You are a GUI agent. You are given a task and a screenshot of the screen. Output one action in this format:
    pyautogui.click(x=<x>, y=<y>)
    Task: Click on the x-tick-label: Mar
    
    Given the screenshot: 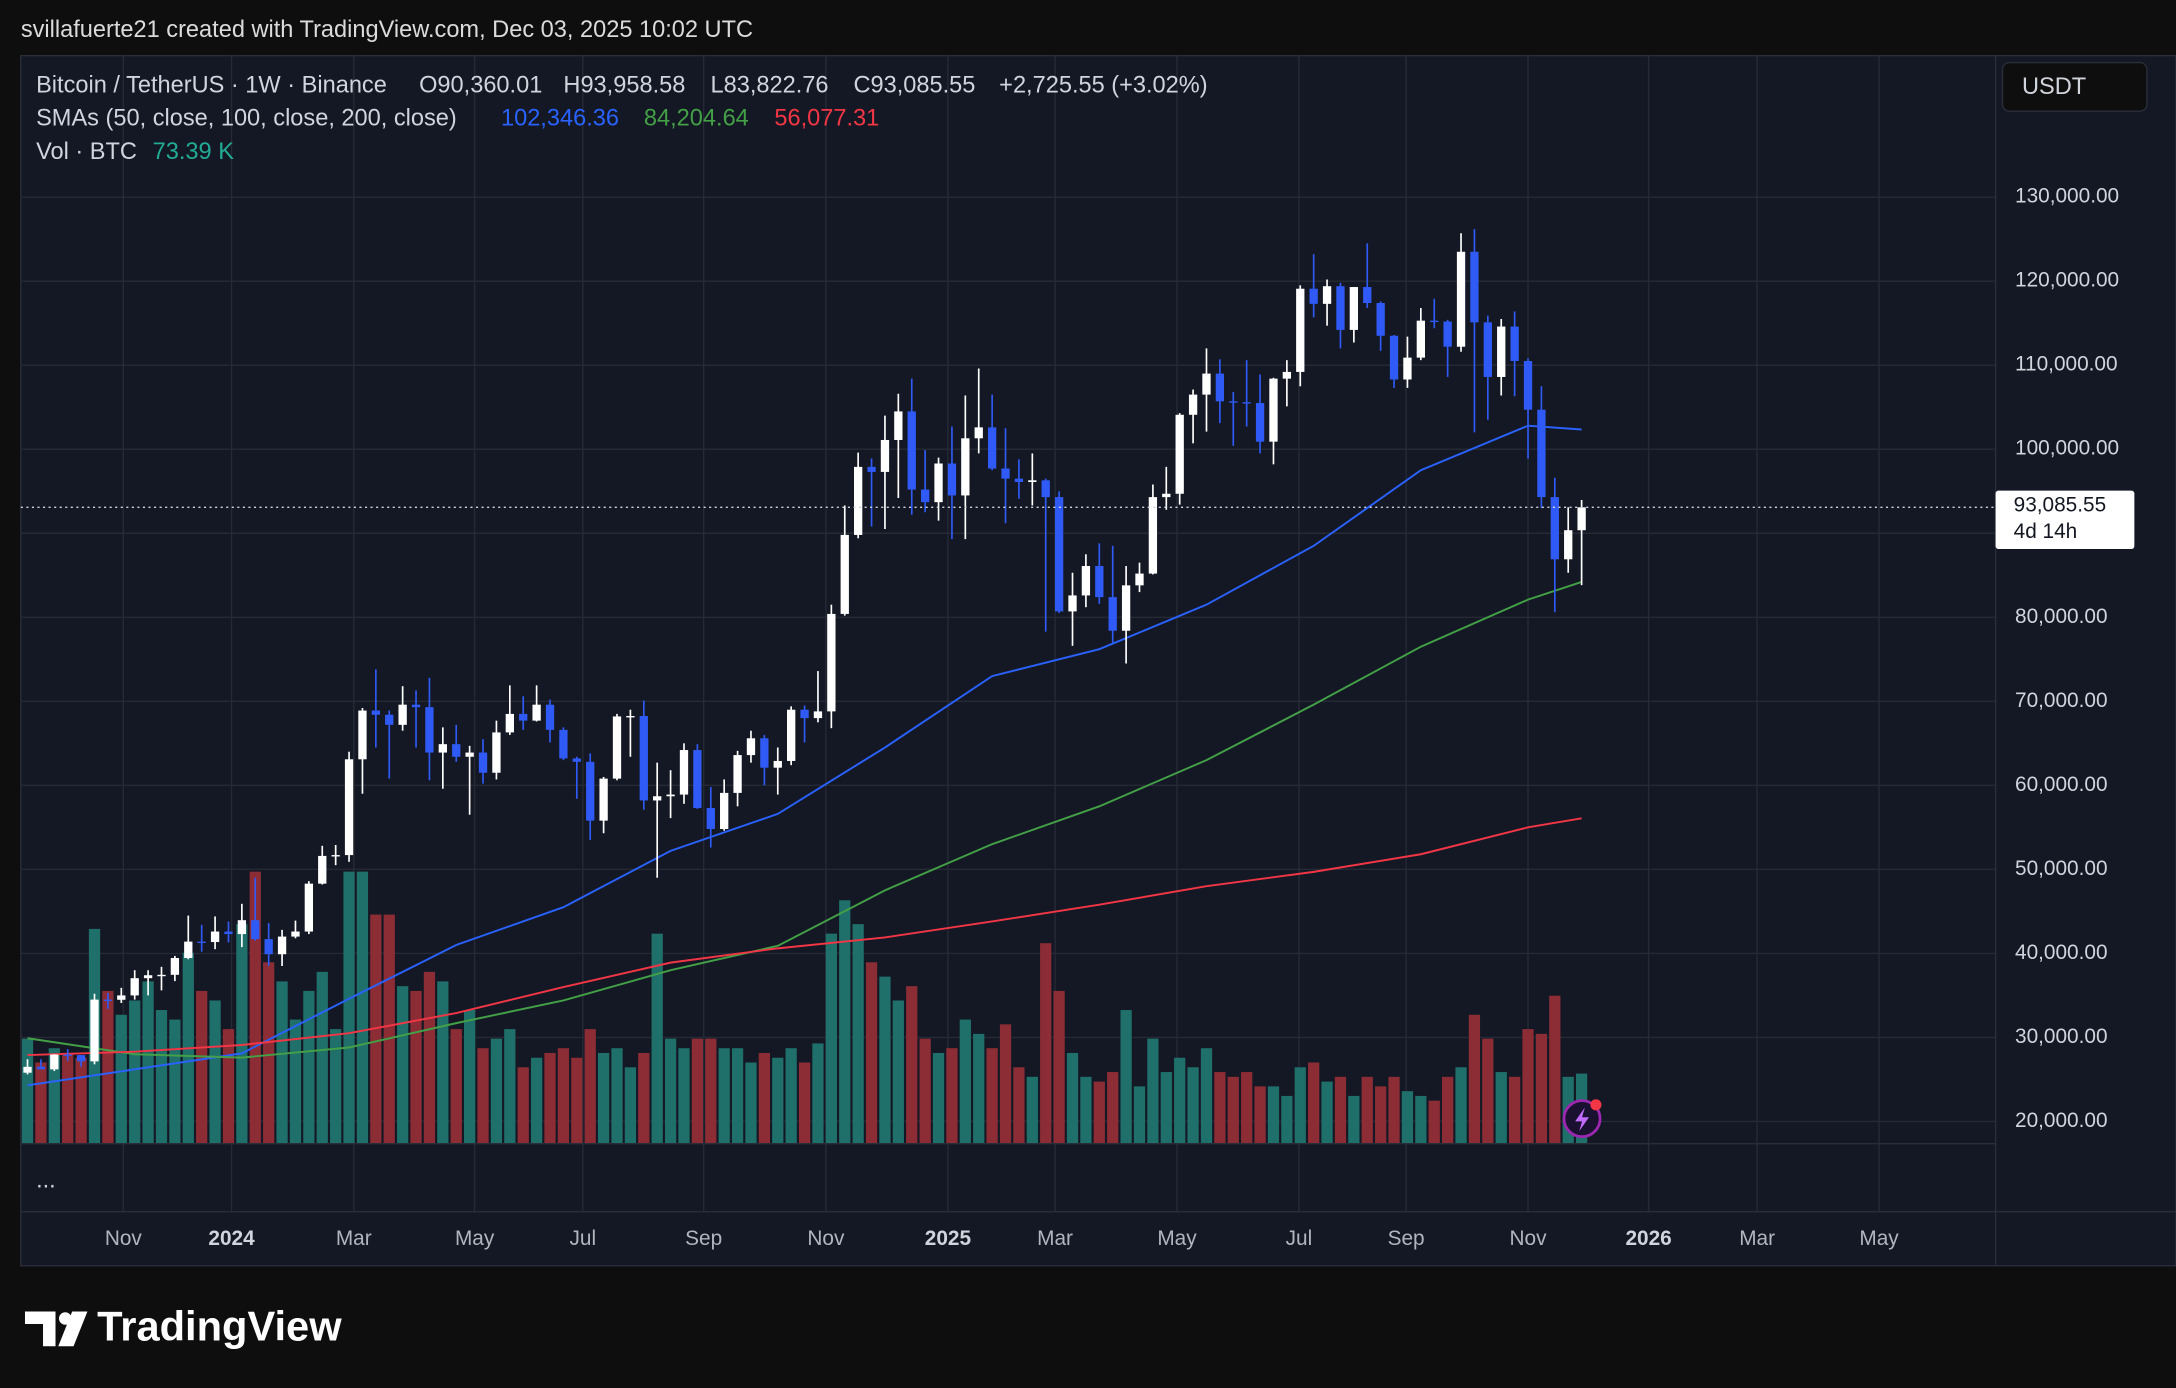 What is the action you would take?
    pyautogui.click(x=1757, y=1238)
    